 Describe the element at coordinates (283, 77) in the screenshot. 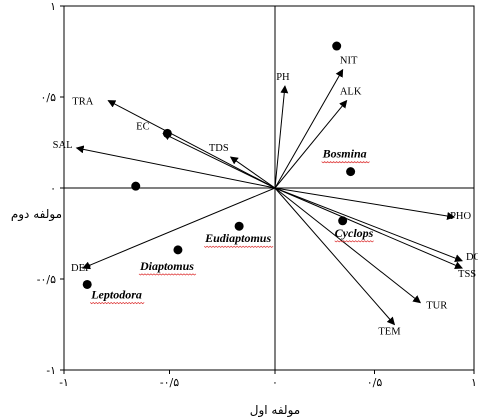

I see `vector-label-ph: PH` at that location.